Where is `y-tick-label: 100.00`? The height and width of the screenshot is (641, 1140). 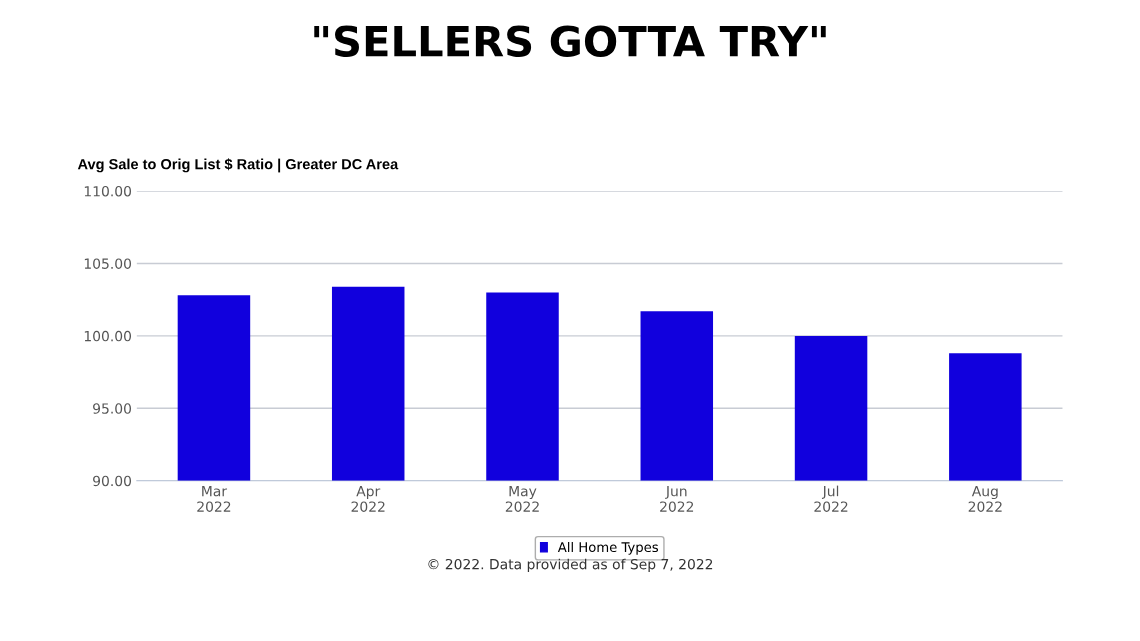 y-tick-label: 100.00 is located at coordinates (108, 336).